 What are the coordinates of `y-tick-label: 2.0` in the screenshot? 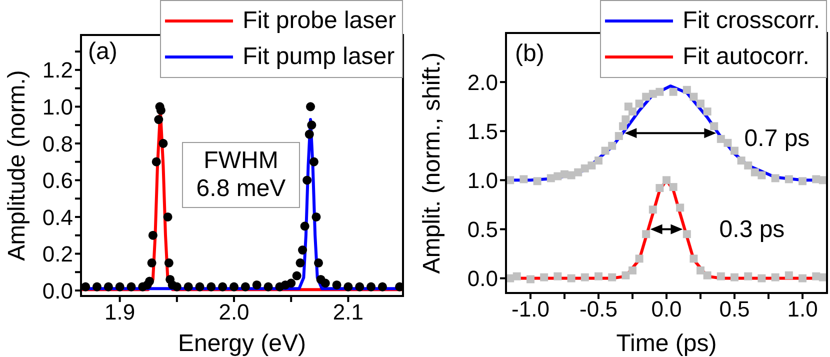 It's located at (482, 82).